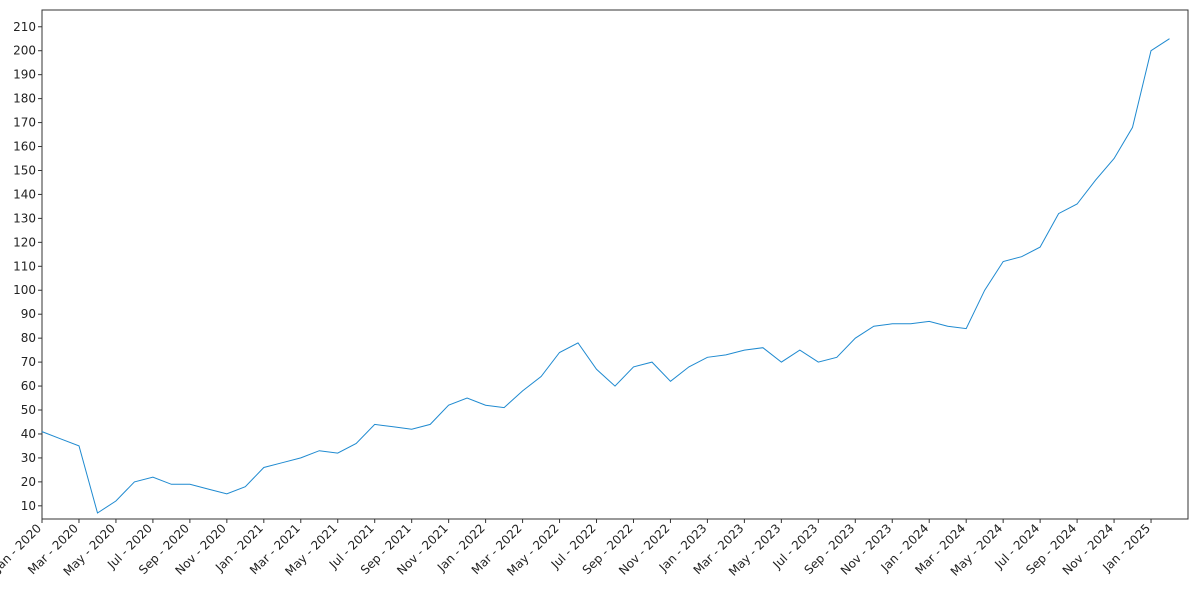 Image resolution: width=1200 pixels, height=600 pixels. Describe the element at coordinates (28, 362) in the screenshot. I see `y-tick-label: 70` at that location.